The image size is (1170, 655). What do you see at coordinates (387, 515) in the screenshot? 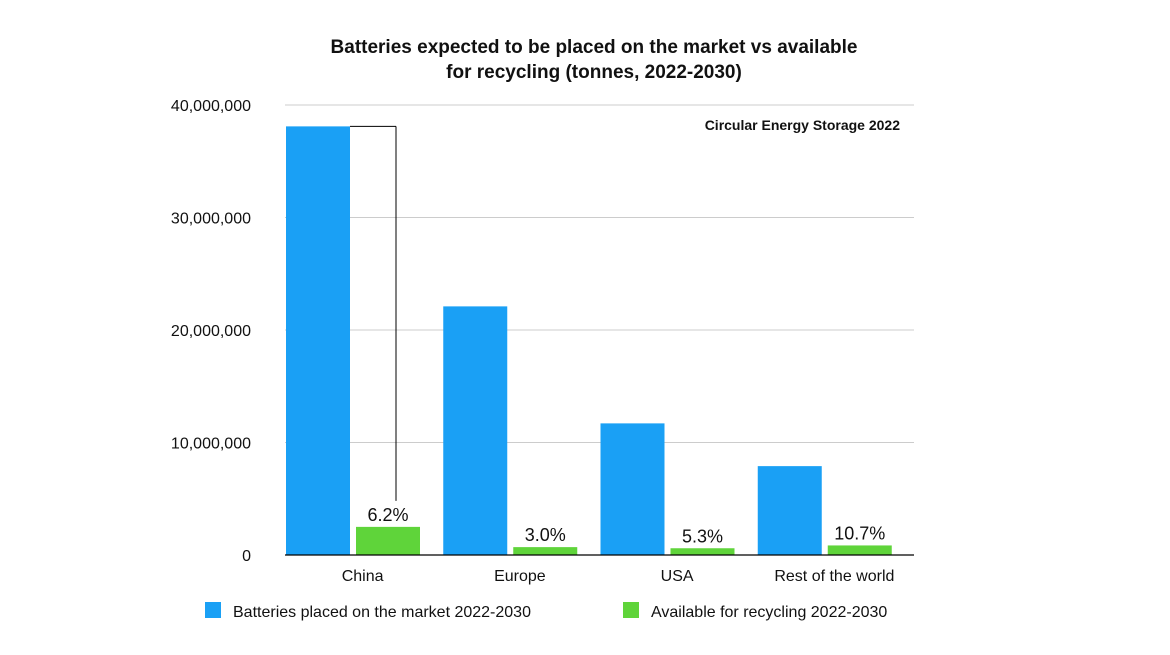
I see `data-label-china: 6.2%` at bounding box center [387, 515].